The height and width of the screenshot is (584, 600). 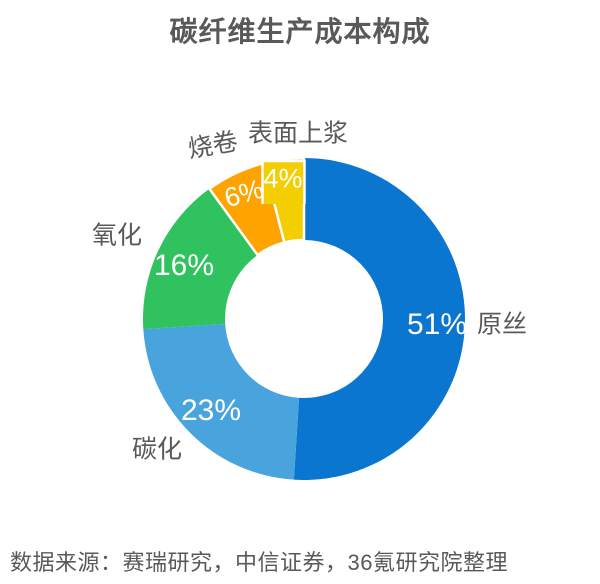 I want to click on pie-category-label: 碳化, so click(x=157, y=449).